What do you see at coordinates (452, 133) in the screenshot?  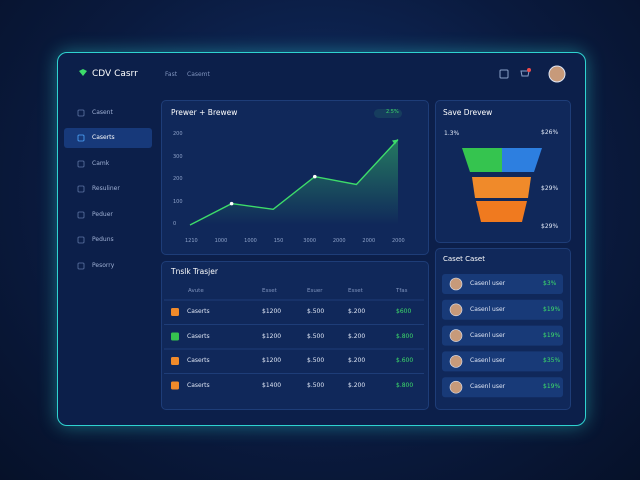 I see `funnel-label: 1.3%` at bounding box center [452, 133].